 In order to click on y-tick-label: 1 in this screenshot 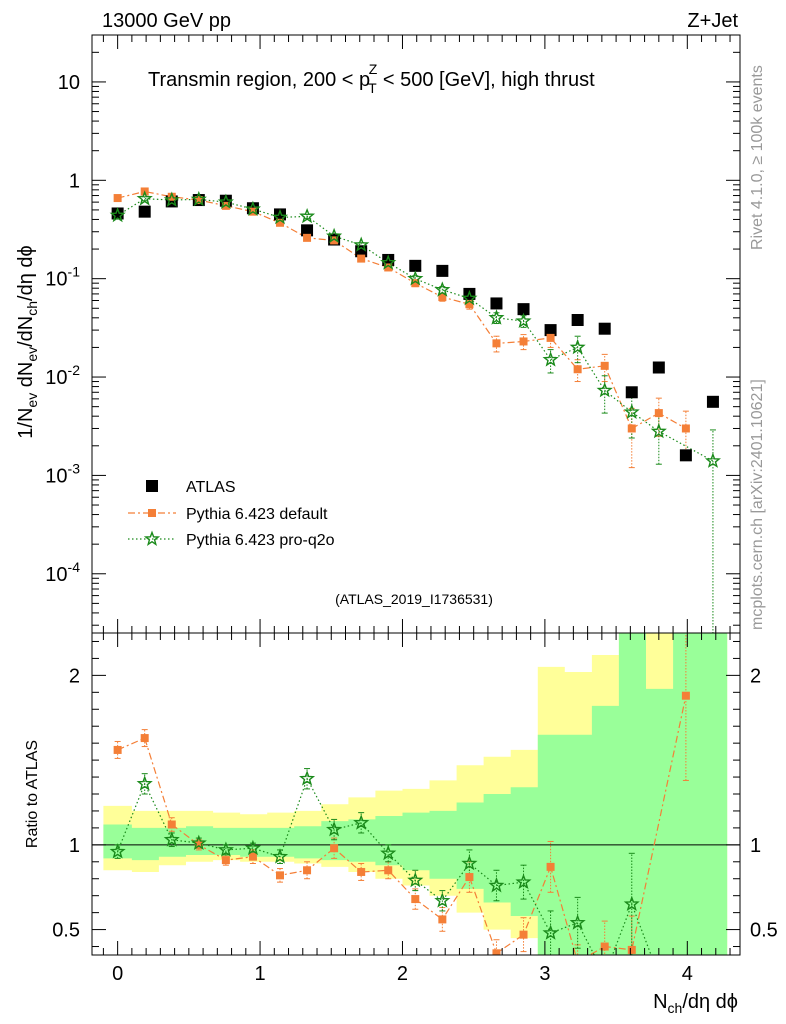, I will do `click(74, 181)`.